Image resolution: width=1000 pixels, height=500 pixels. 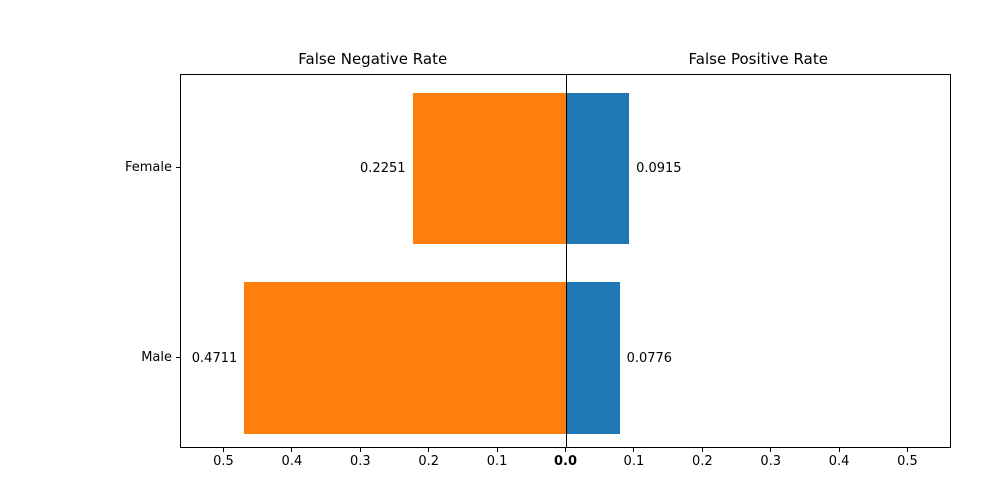 What do you see at coordinates (598, 168) in the screenshot?
I see `bar-false-positive-female` at bounding box center [598, 168].